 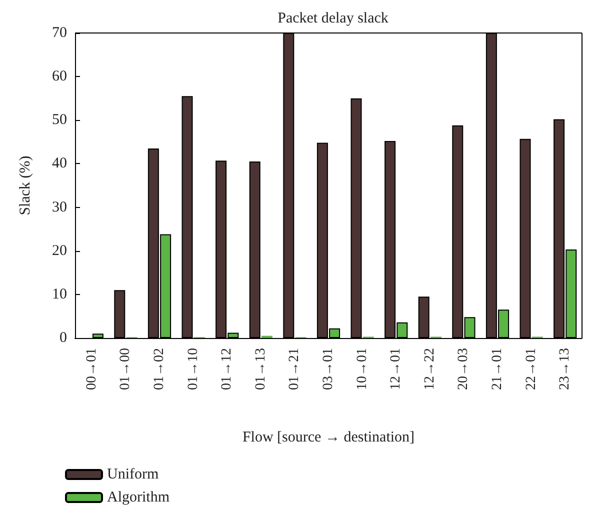 I want to click on x-tick-label: 01→00, so click(x=126, y=369).